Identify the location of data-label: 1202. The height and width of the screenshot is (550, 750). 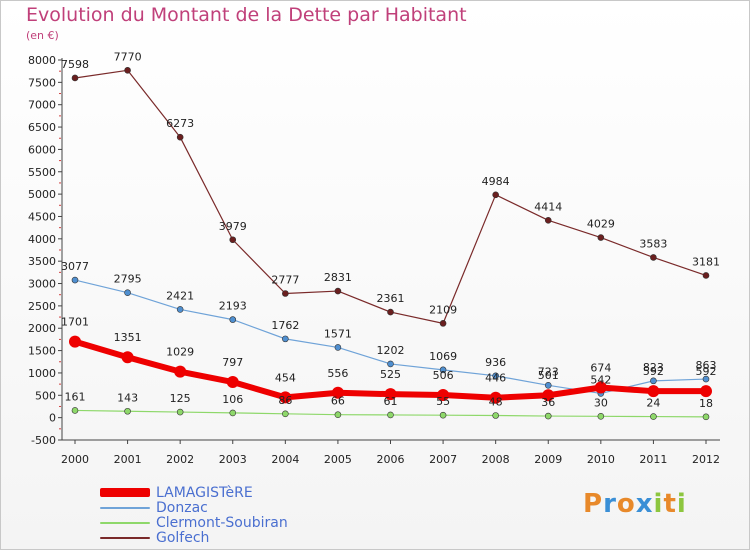
(391, 350).